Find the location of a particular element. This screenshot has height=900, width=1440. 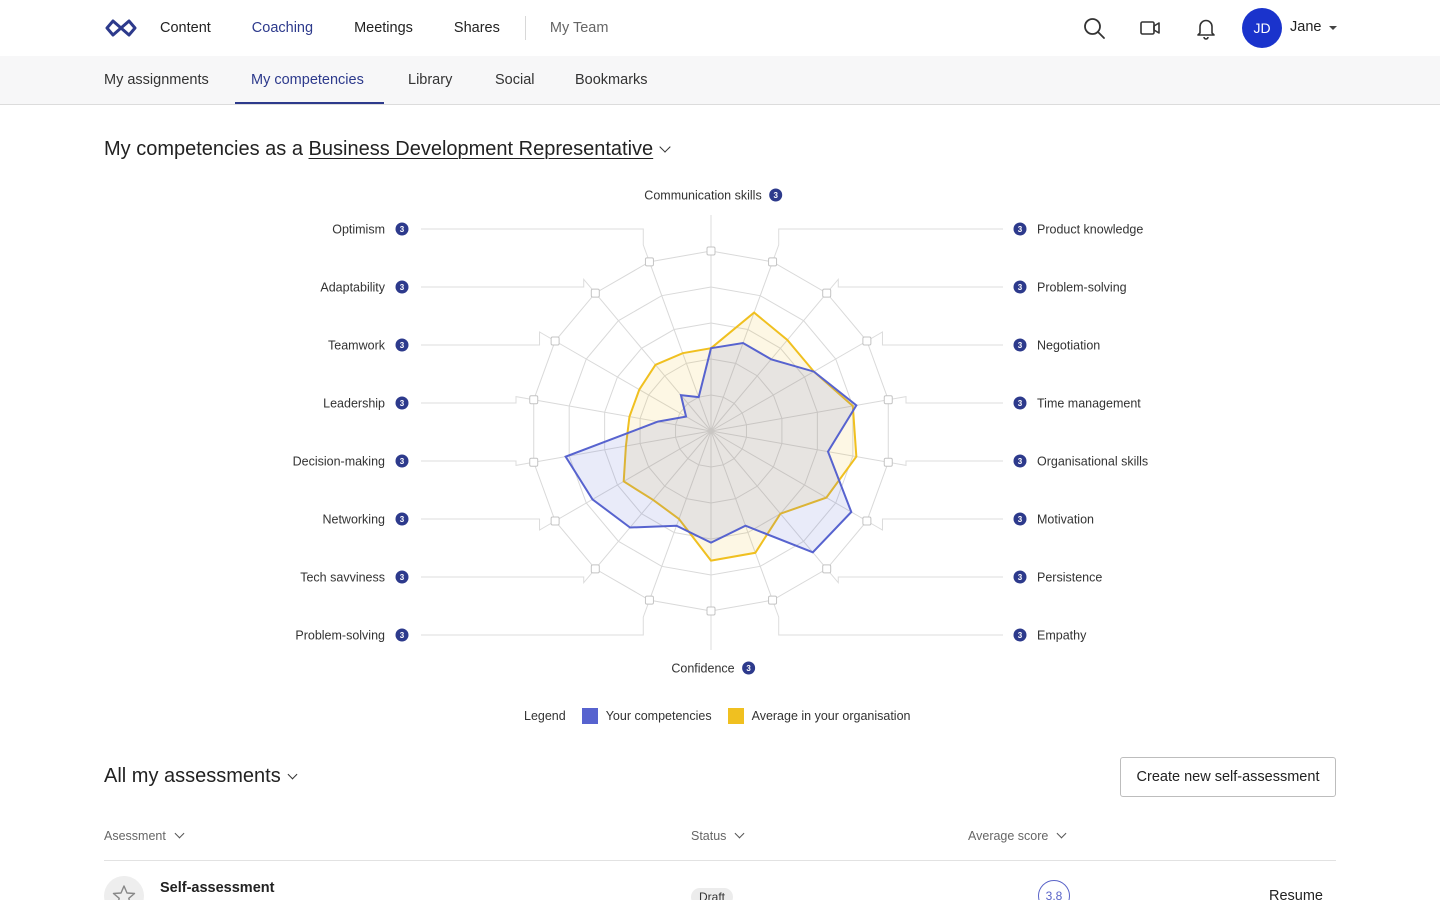

infinity-logo-icon is located at coordinates (121, 28).